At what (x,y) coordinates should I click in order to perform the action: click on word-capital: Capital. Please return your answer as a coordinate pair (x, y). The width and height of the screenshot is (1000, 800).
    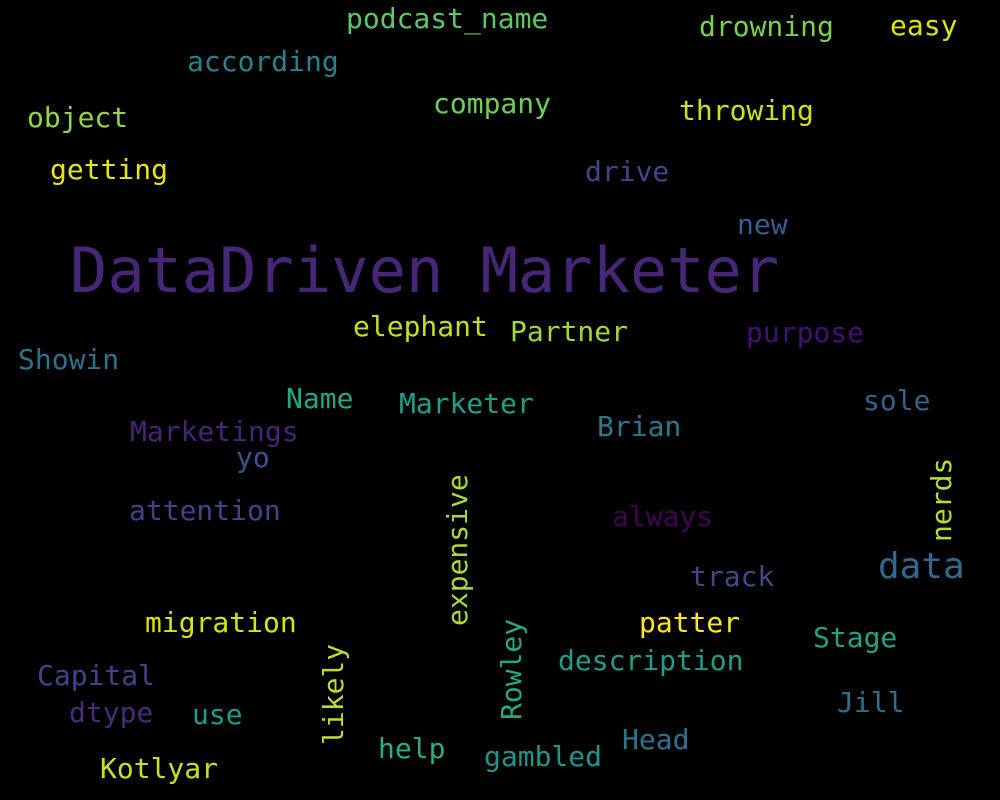
    Looking at the image, I should click on (96, 675).